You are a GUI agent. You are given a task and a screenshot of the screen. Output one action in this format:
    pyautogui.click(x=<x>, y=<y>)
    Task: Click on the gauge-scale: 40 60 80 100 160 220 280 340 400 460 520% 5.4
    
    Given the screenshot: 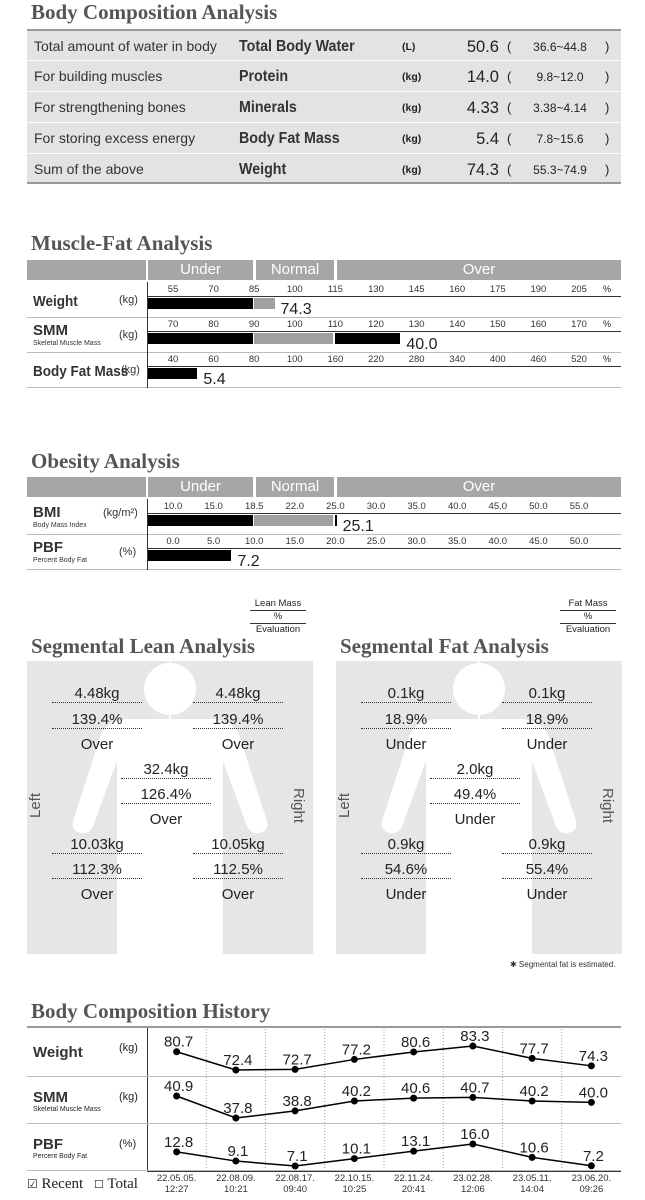 What is the action you would take?
    pyautogui.click(x=384, y=370)
    